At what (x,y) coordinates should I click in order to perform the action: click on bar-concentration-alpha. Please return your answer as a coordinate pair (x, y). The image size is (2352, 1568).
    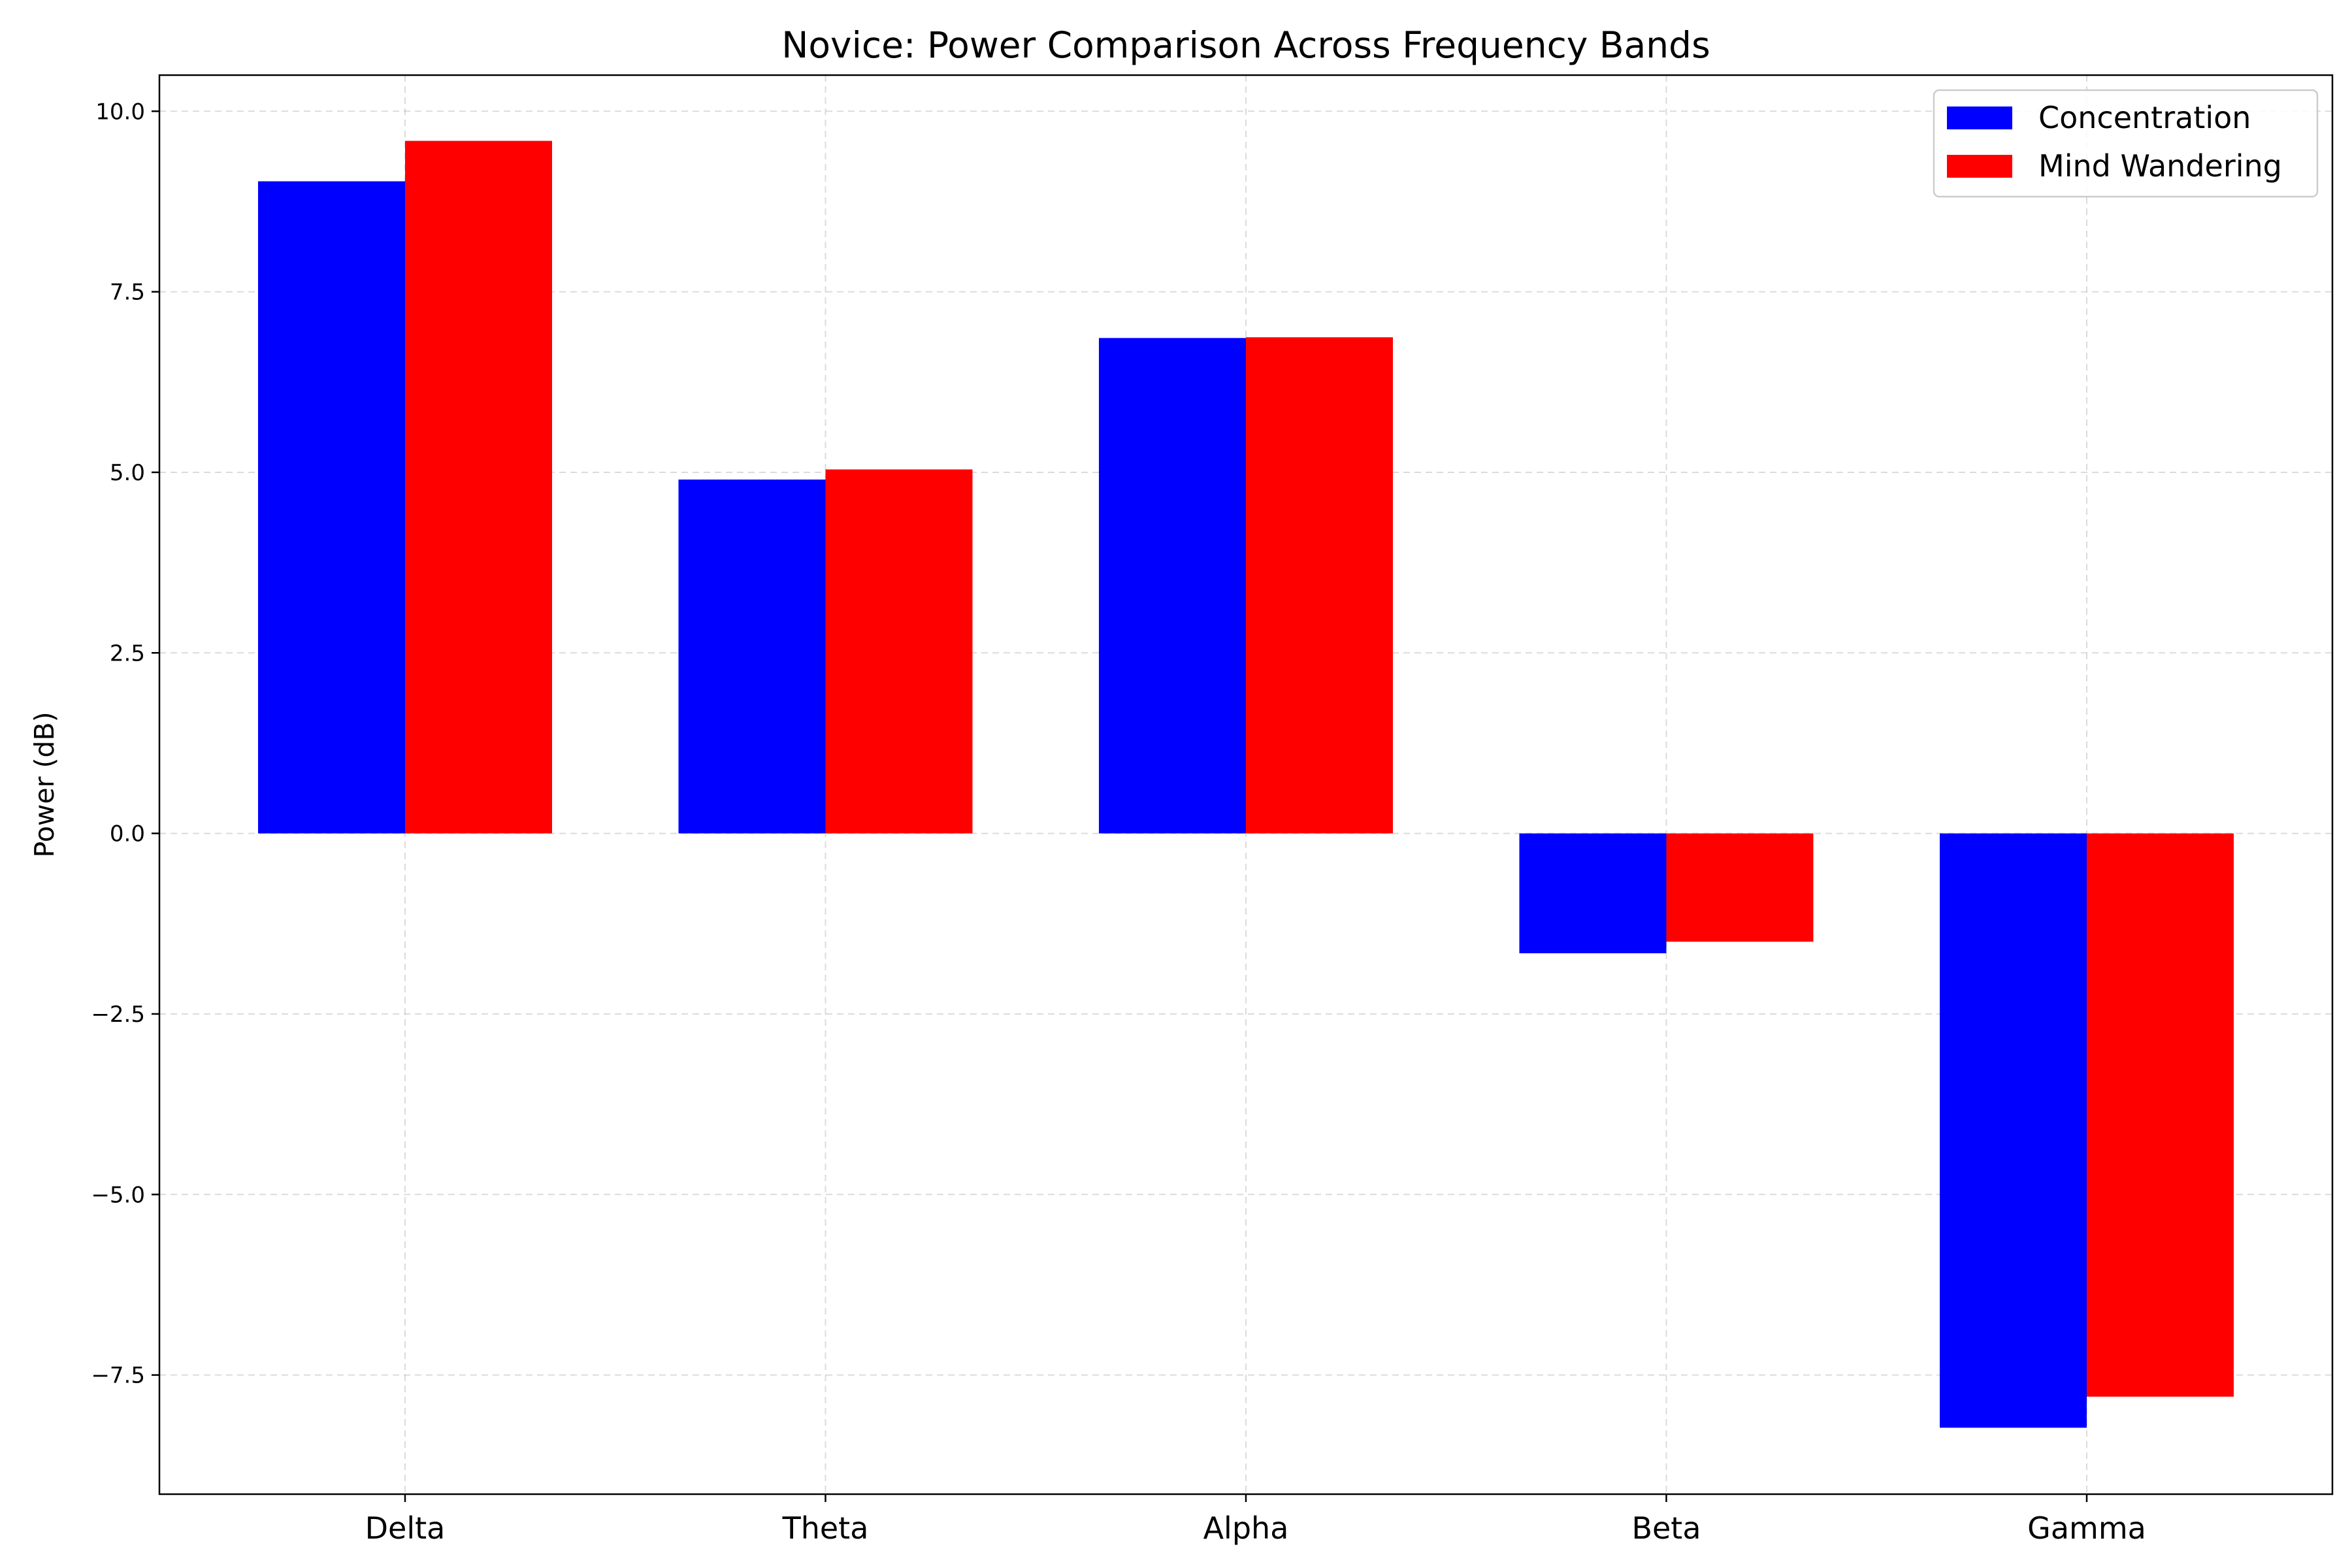
    Looking at the image, I should click on (1172, 586).